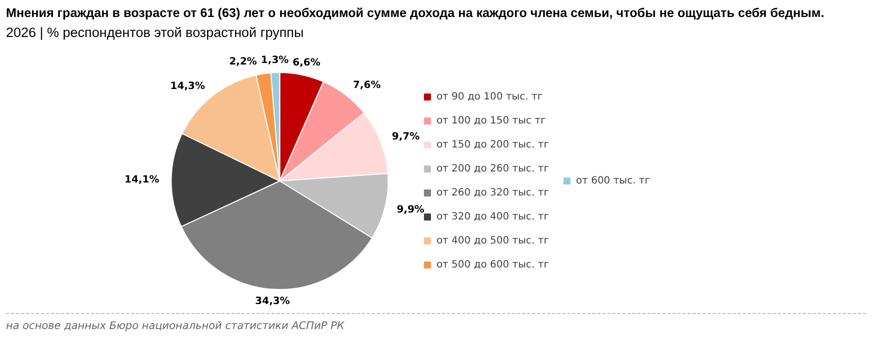 The image size is (872, 343). Describe the element at coordinates (492, 217) in the screenshot. I see `legend-label: от 320 до 400 тыс. тг` at that location.